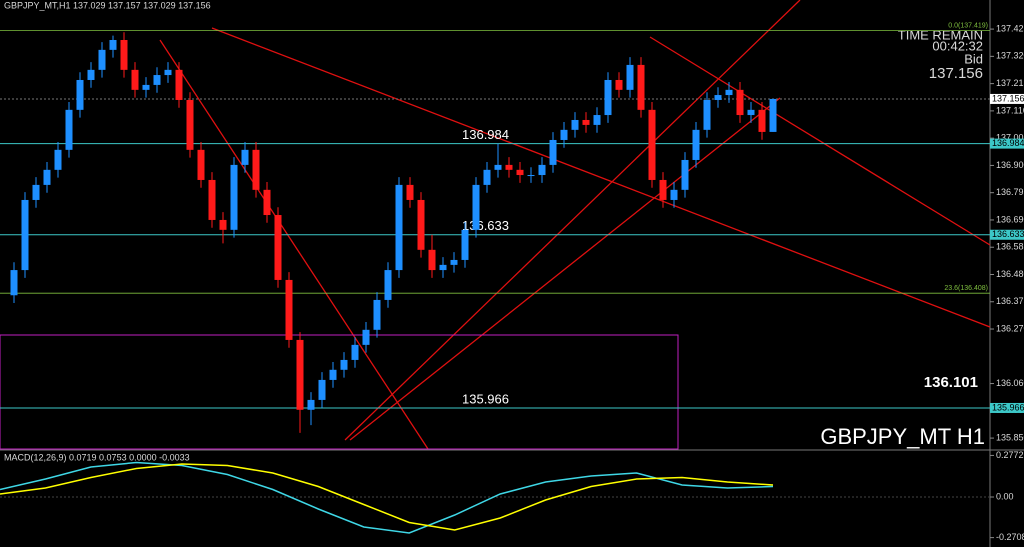 The width and height of the screenshot is (1024, 547). What do you see at coordinates (1010, 219) in the screenshot?
I see `y-tick-label: 136.690` at bounding box center [1010, 219].